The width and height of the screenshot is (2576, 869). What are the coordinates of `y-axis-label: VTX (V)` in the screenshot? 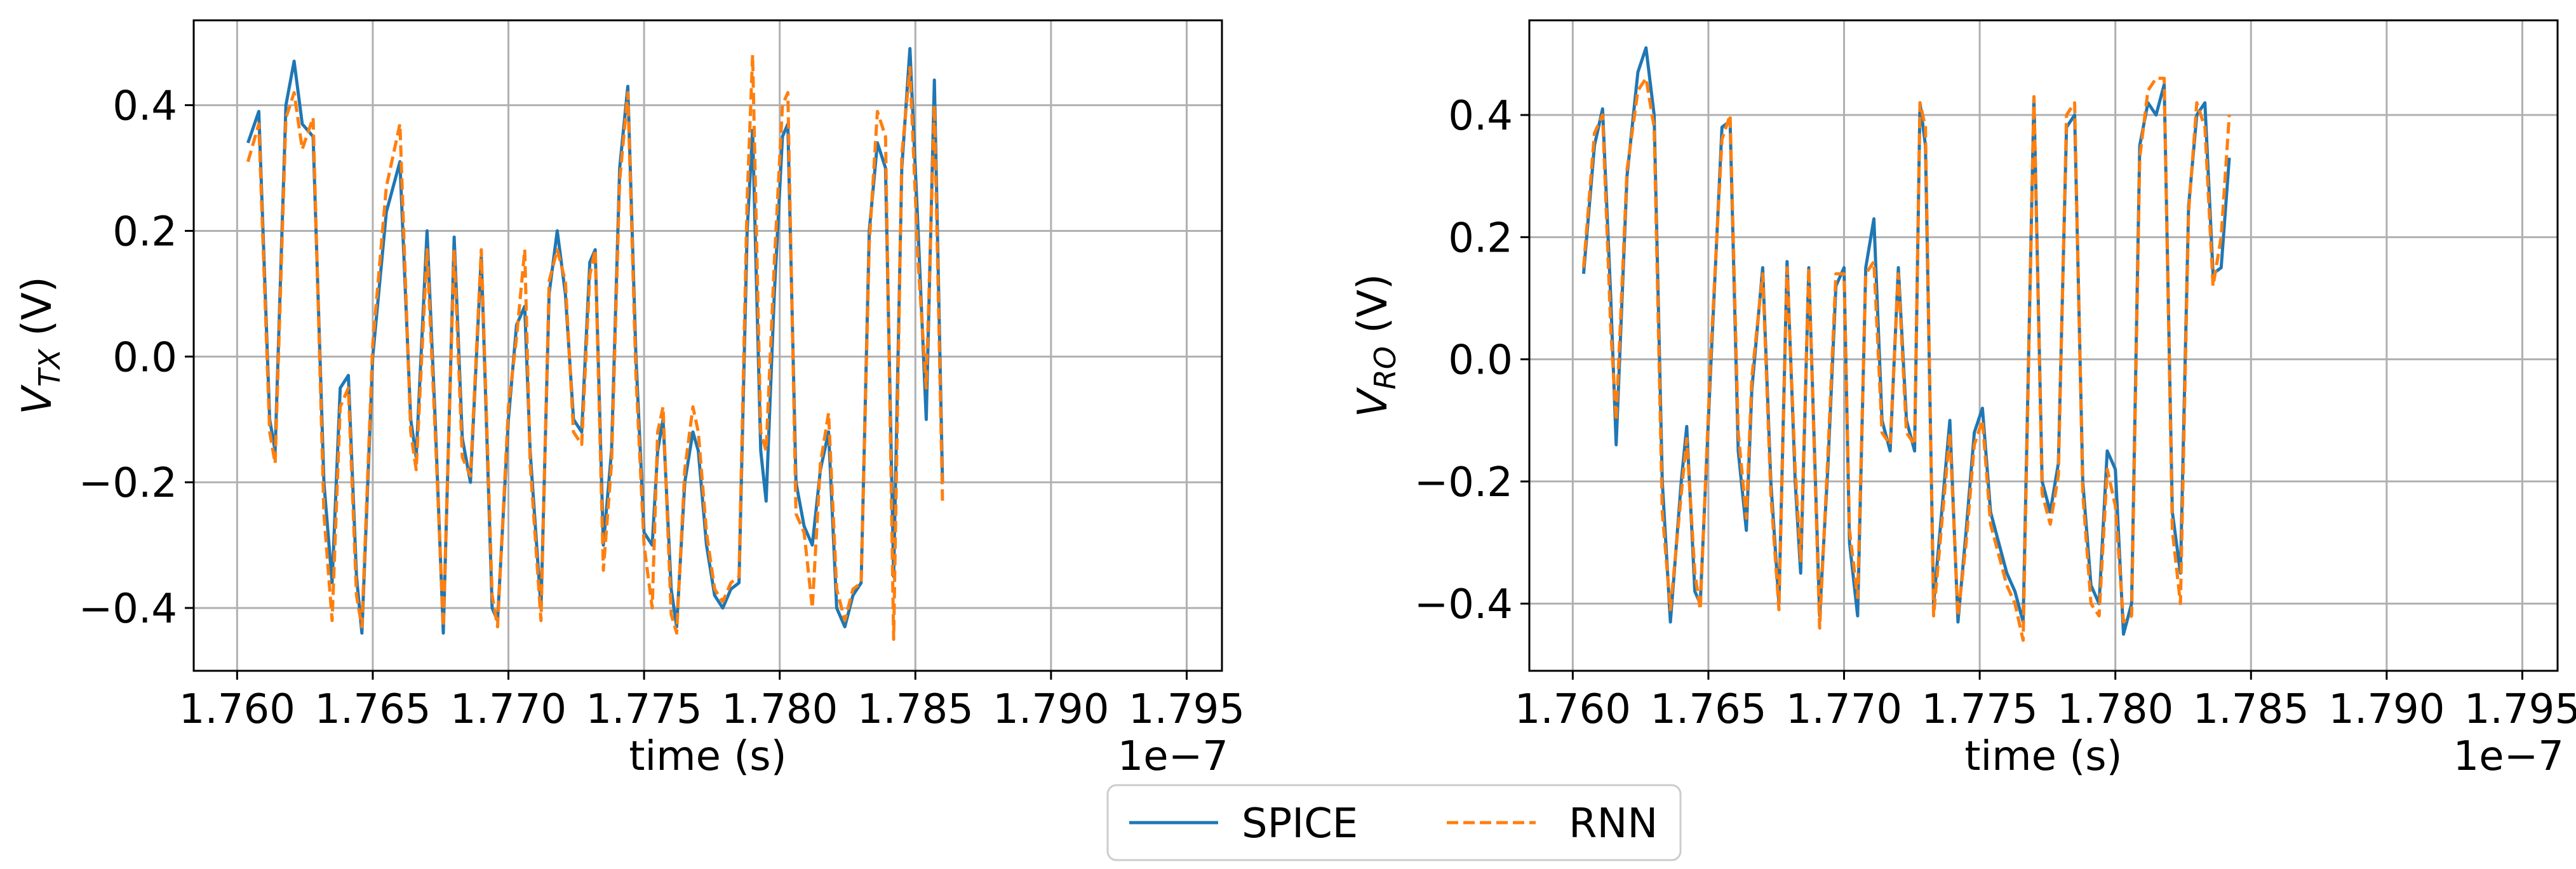 It's located at (40, 345).